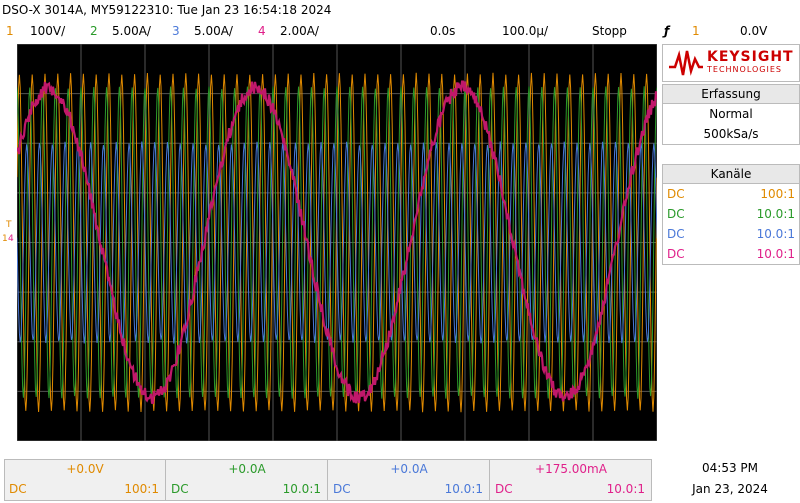 The width and height of the screenshot is (800, 503). What do you see at coordinates (5, 239) in the screenshot?
I see `ch1-ground-marker: 1` at bounding box center [5, 239].